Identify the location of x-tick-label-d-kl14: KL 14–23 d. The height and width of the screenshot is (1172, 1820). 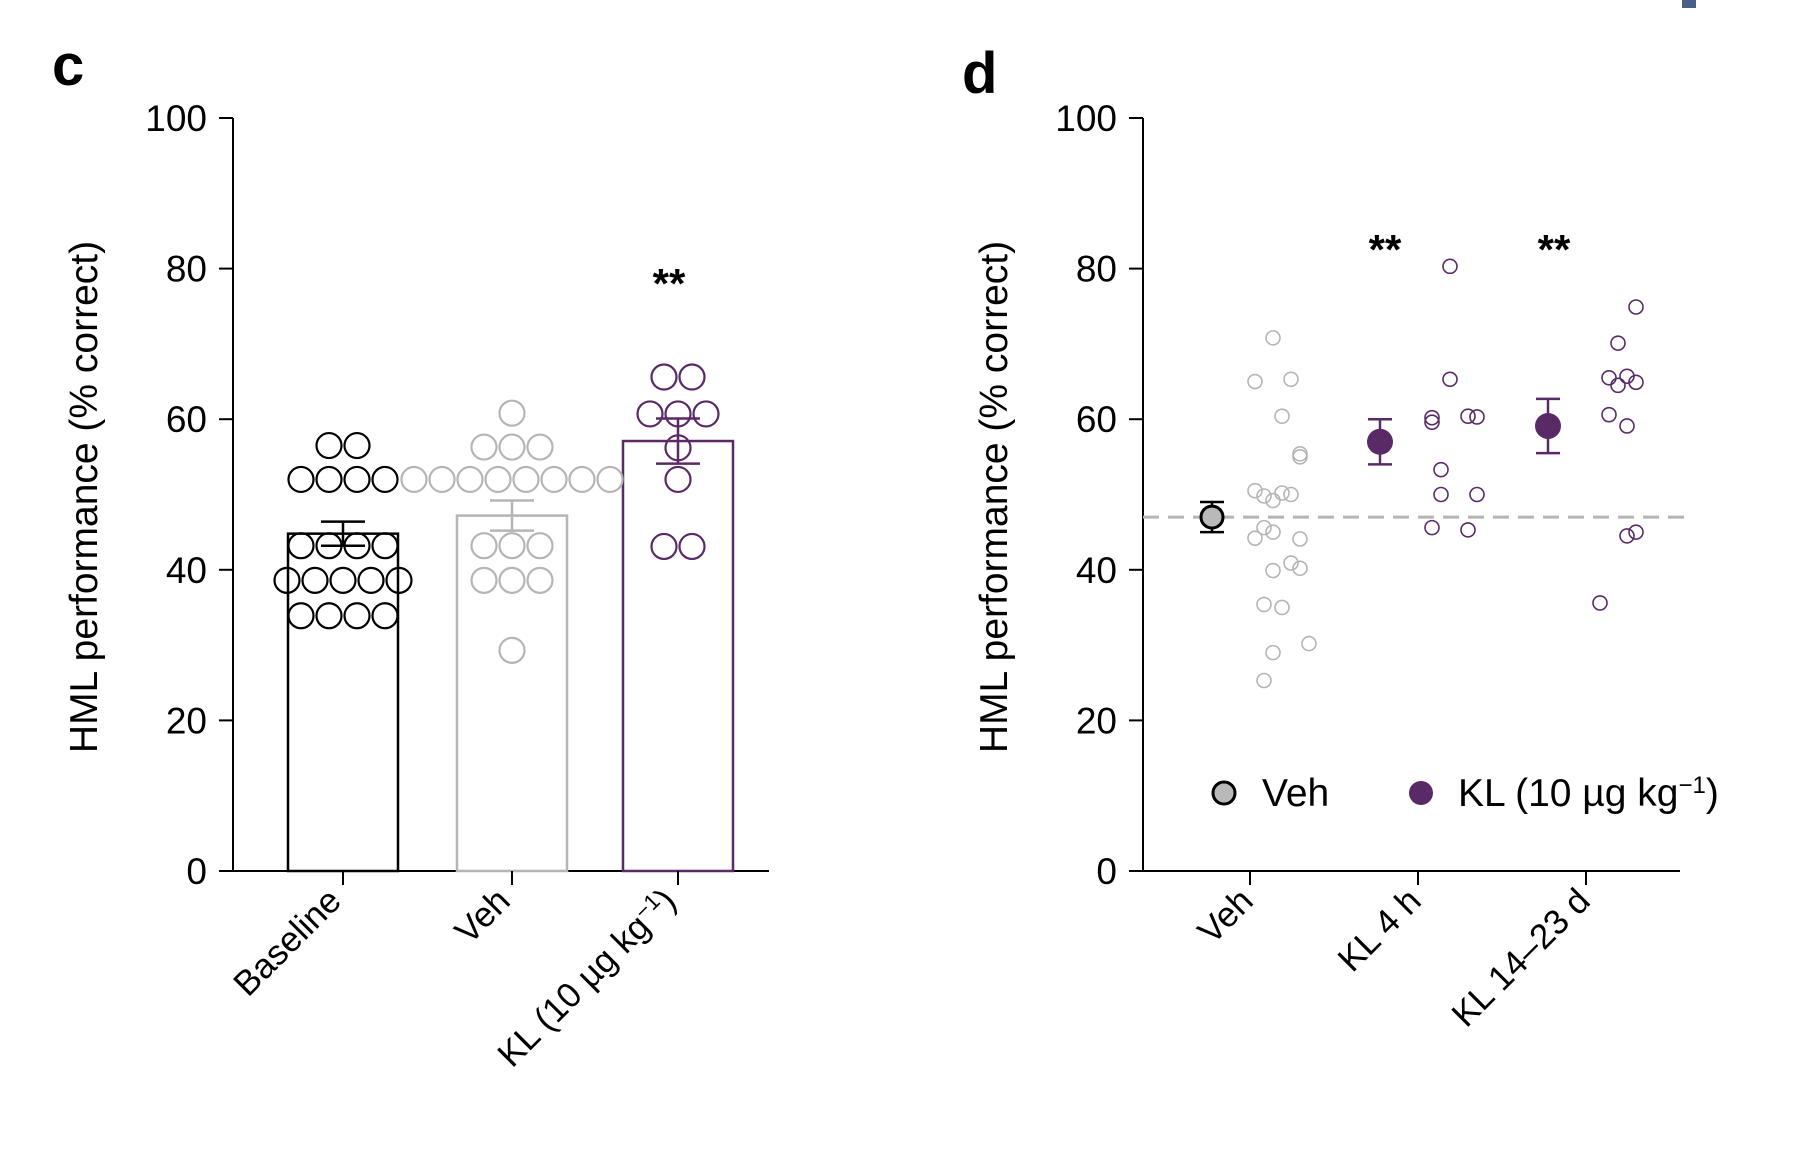
(1520, 957).